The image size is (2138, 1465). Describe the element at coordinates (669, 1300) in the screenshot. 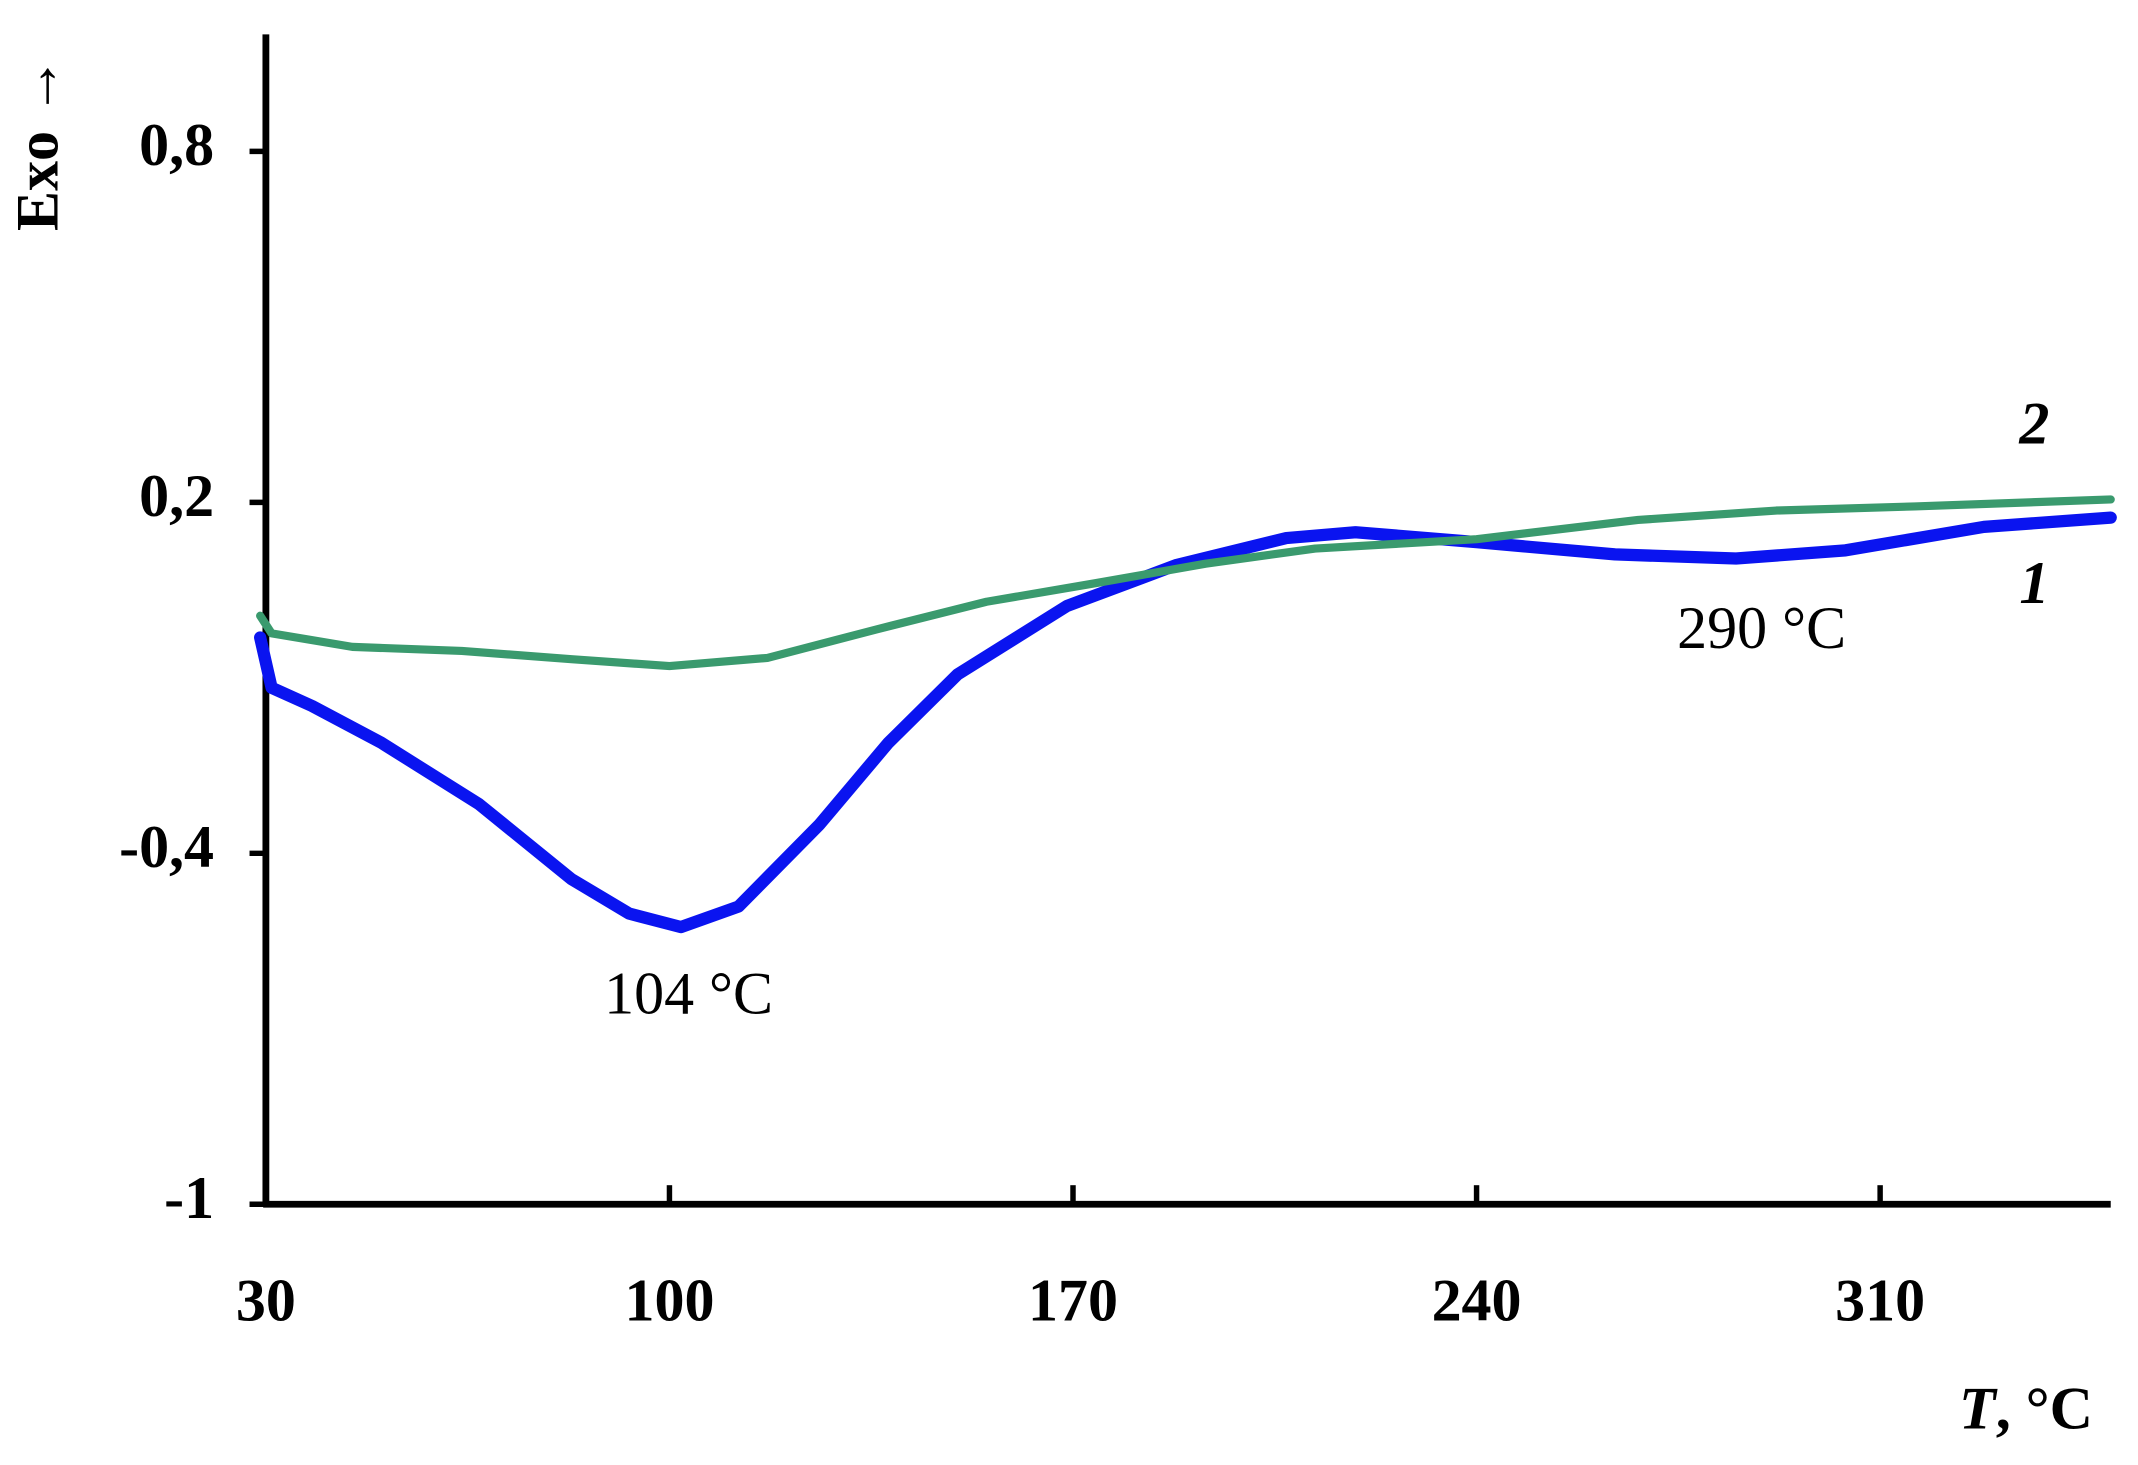

I see `x-tick-label: 100` at that location.